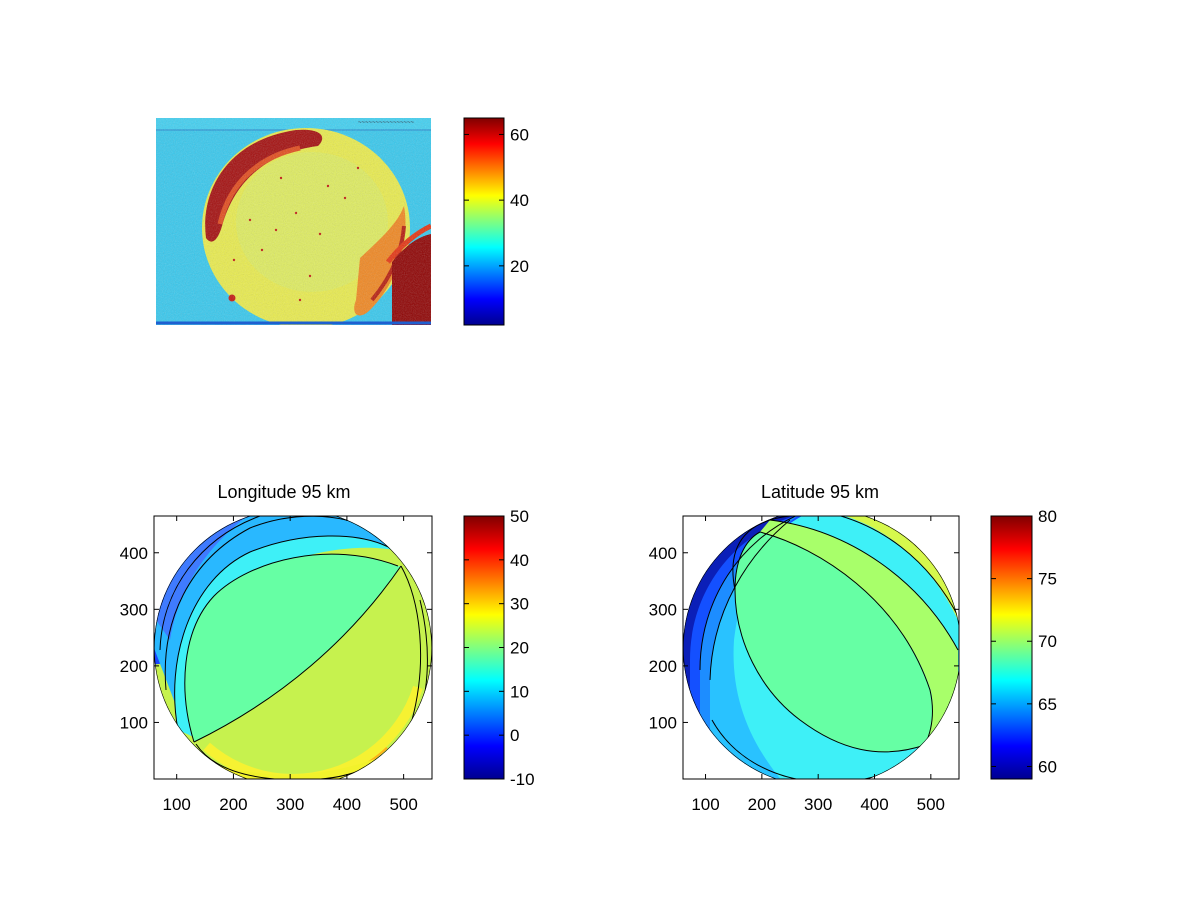 The height and width of the screenshot is (900, 1200). What do you see at coordinates (522, 779) in the screenshot?
I see `colorbar-longitude-tick-label: -10` at bounding box center [522, 779].